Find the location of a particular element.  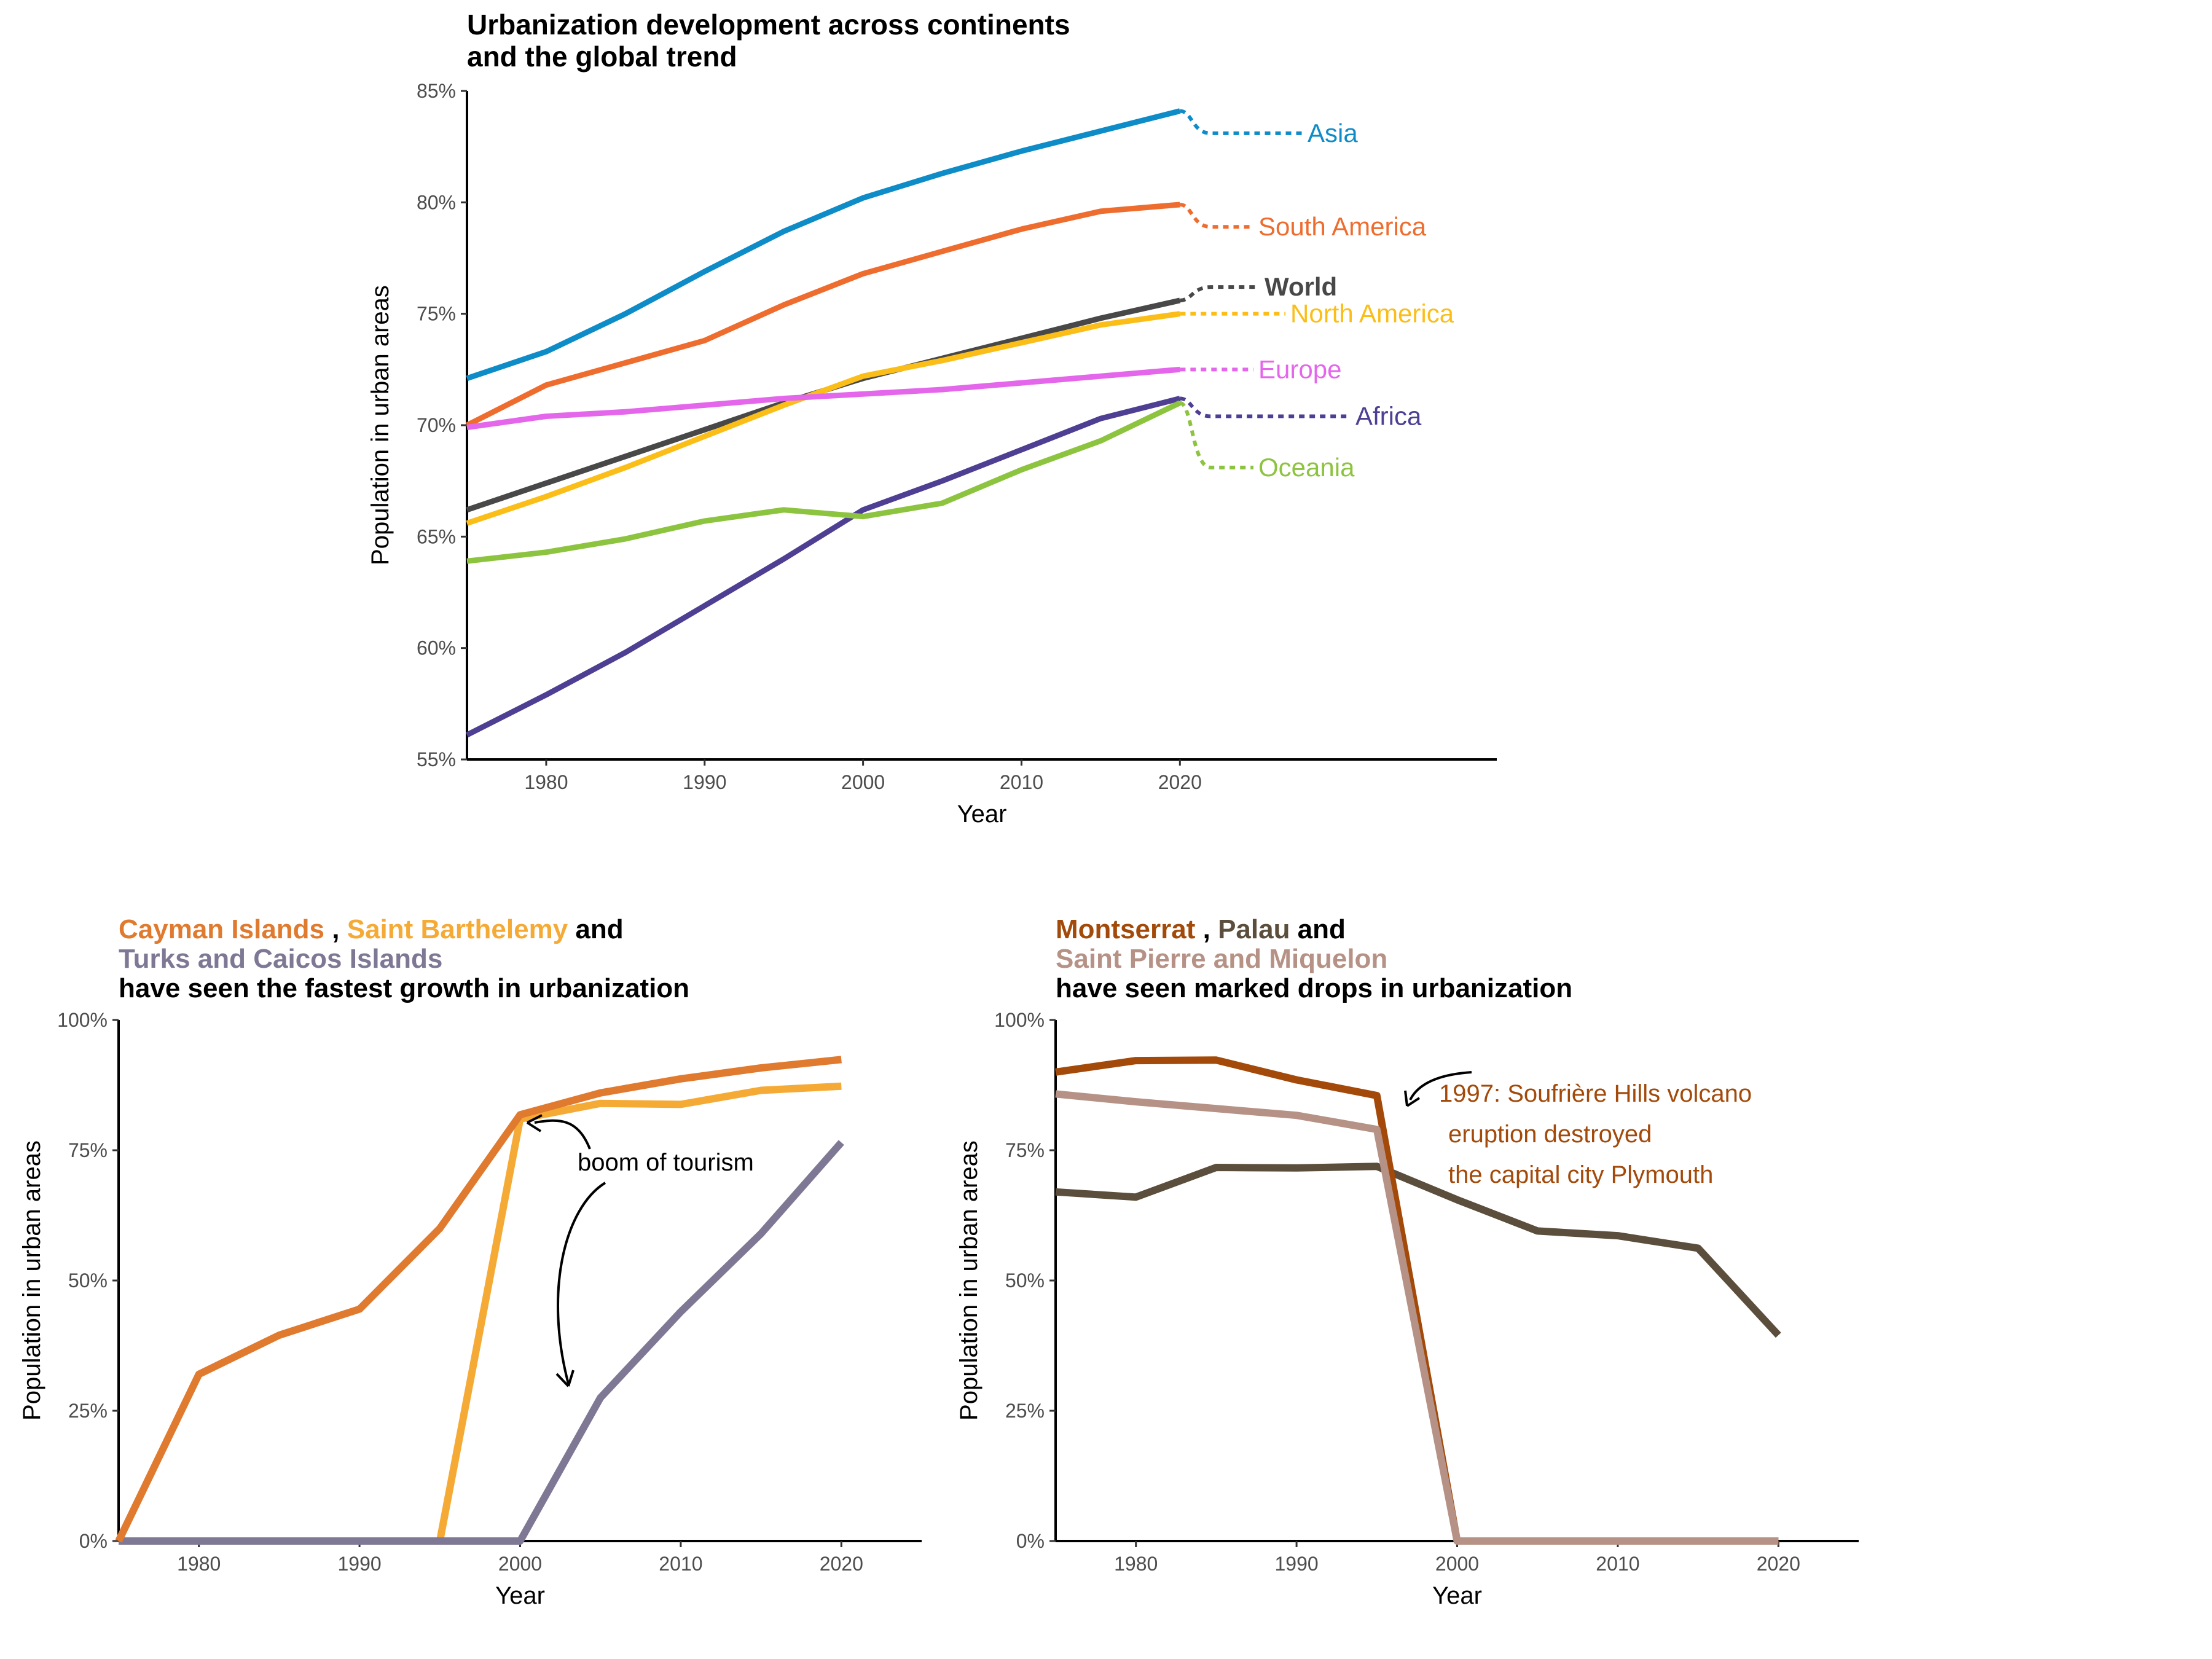

series-line-cayman-islands is located at coordinates (478, 1299).